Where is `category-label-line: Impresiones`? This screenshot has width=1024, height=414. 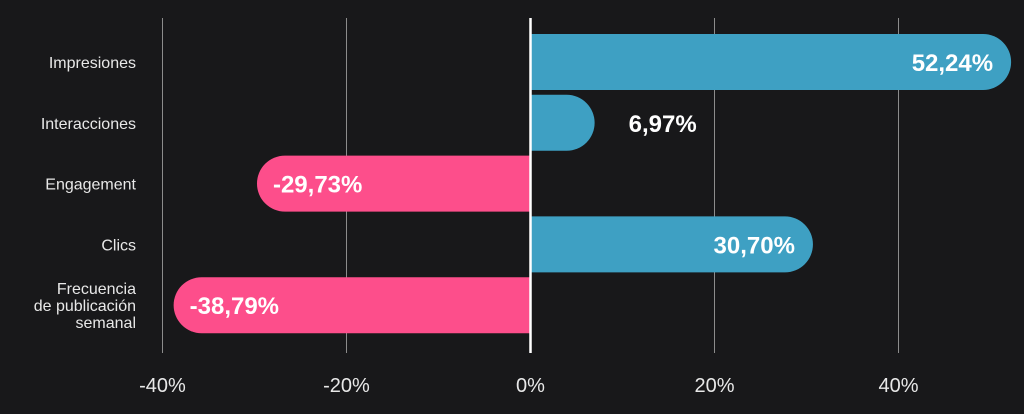 category-label-line: Impresiones is located at coordinates (92, 63).